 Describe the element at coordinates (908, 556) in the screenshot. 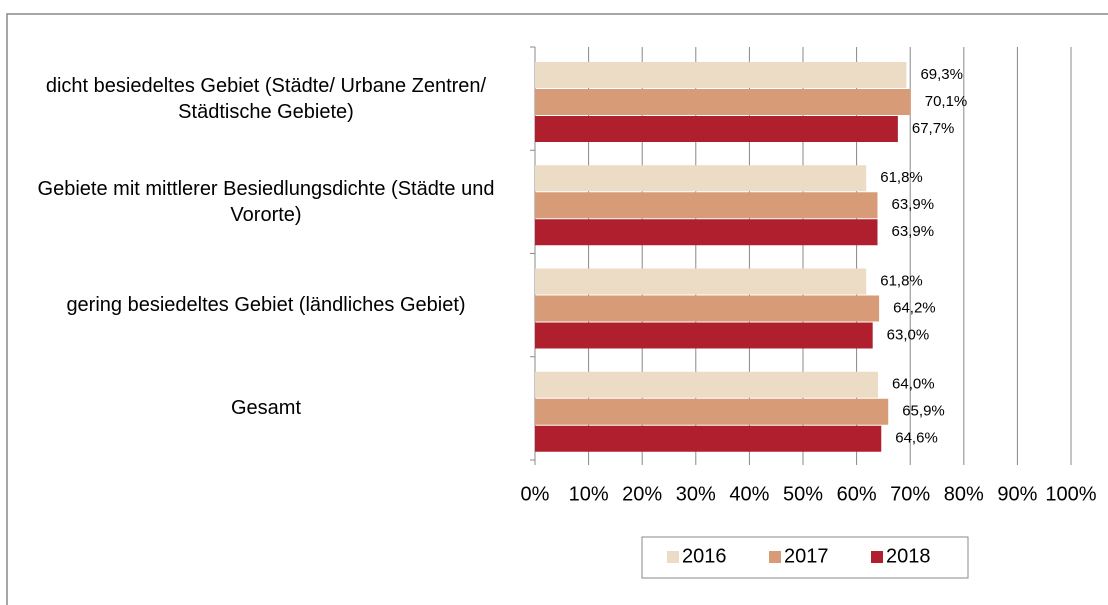

I see `legend-label: 2018` at that location.